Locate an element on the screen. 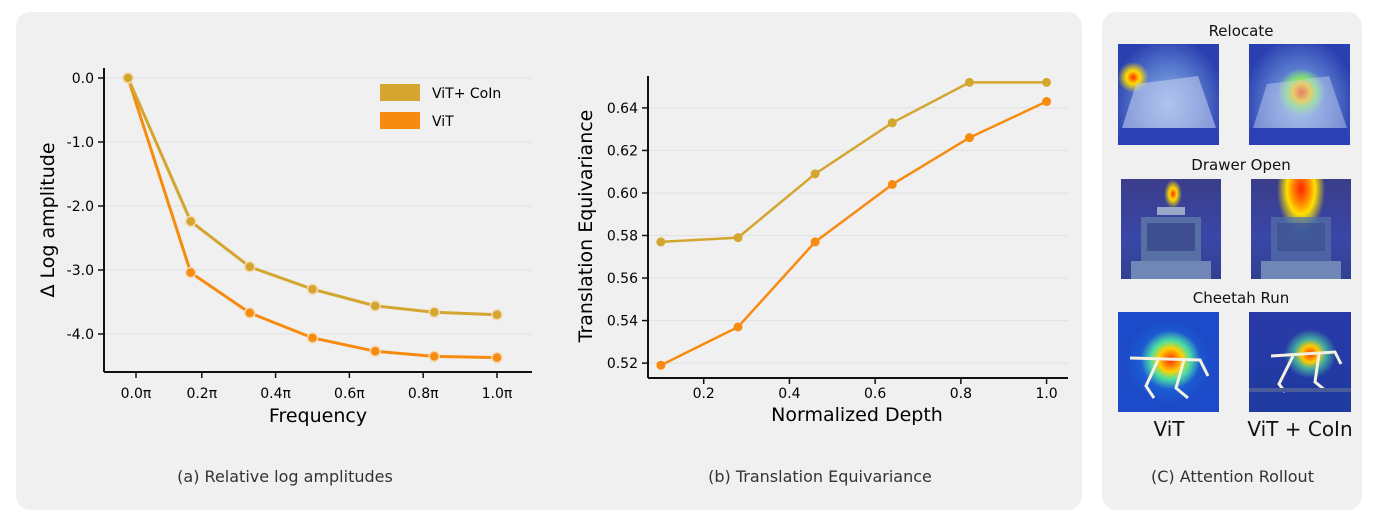 Image resolution: width=1373 pixels, height=519 pixels. x-tick-label: 0.8π is located at coordinates (423, 394).